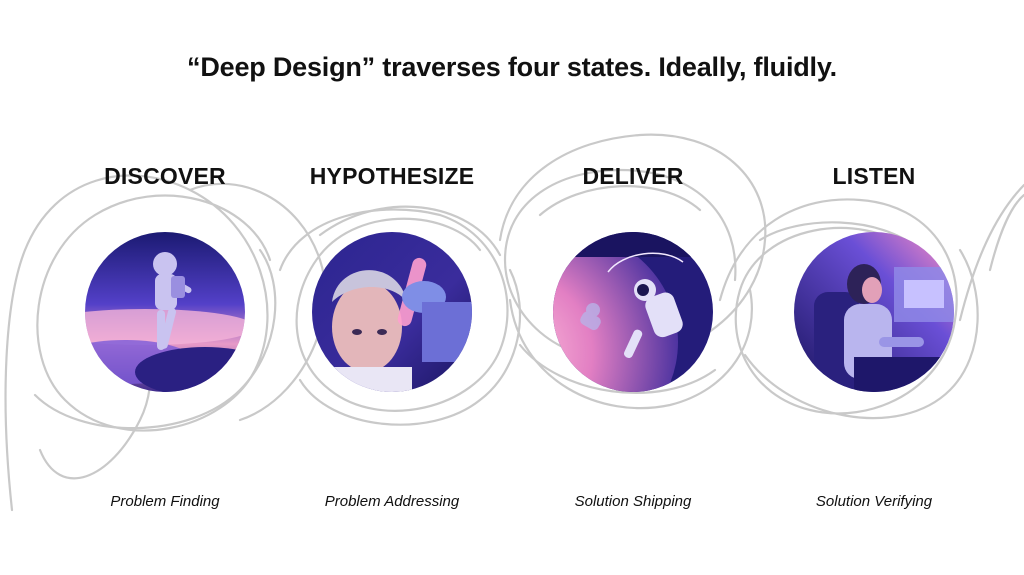 The width and height of the screenshot is (1024, 575). I want to click on stage-title-discover: DISCOVER, so click(165, 176).